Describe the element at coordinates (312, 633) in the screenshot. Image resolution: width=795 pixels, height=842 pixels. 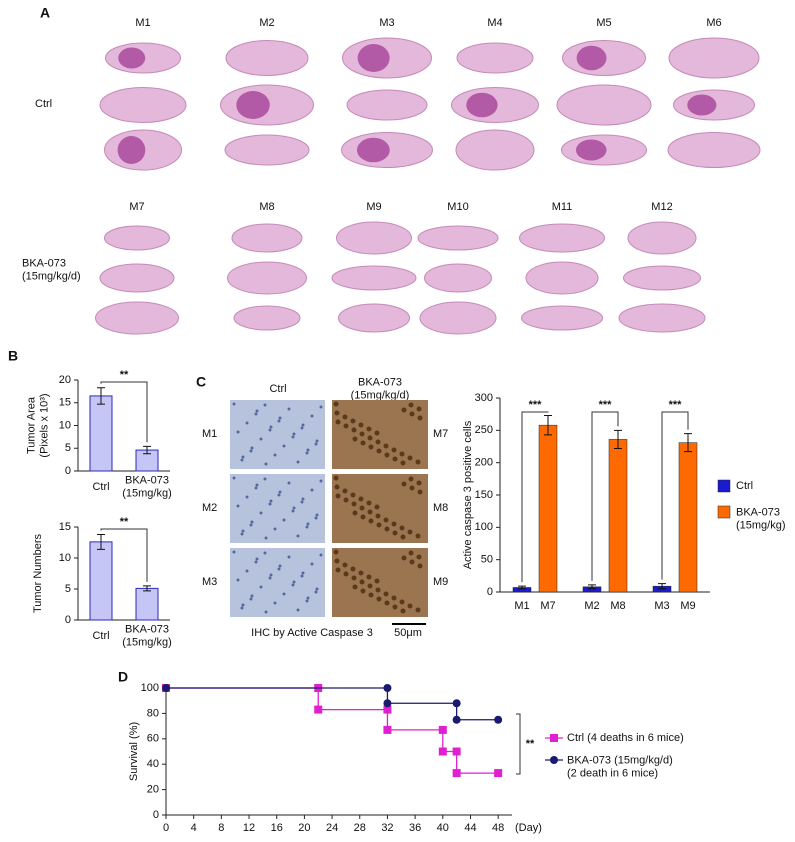
I see `caption: IHC by Active Caspase 3` at that location.